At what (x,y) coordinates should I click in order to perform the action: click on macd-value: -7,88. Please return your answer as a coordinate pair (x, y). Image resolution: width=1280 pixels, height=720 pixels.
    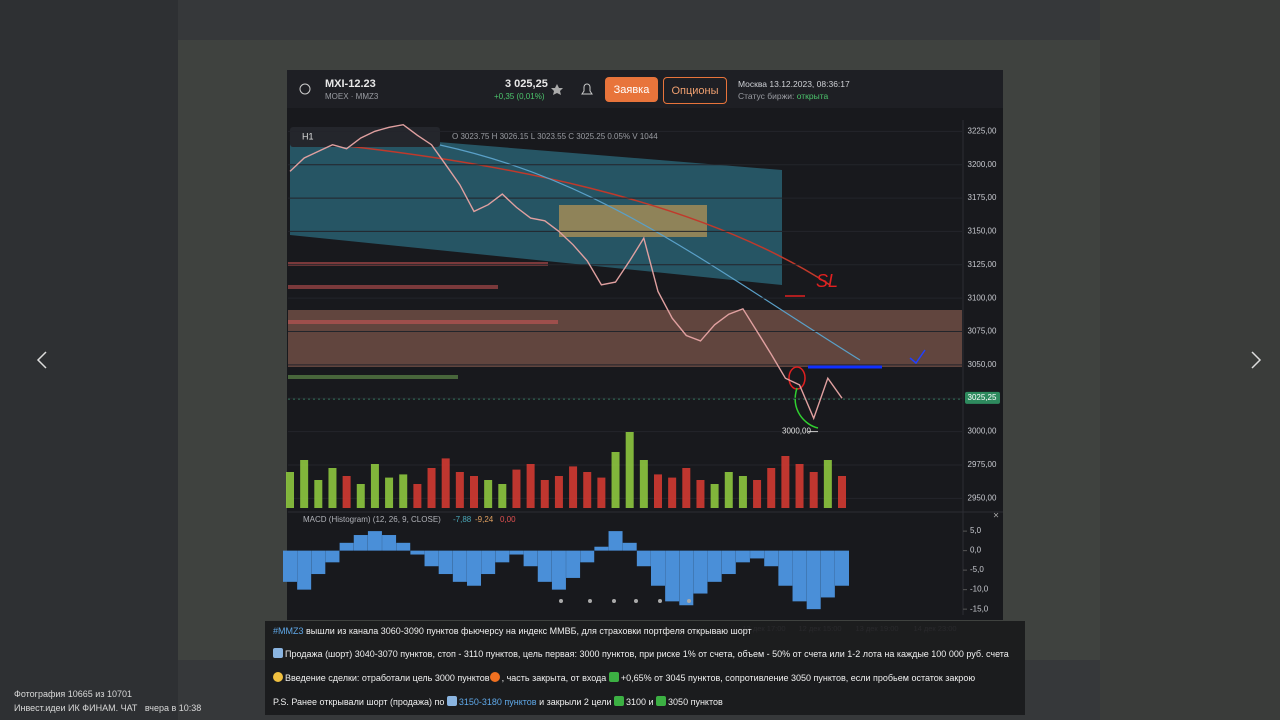
    Looking at the image, I should click on (462, 519).